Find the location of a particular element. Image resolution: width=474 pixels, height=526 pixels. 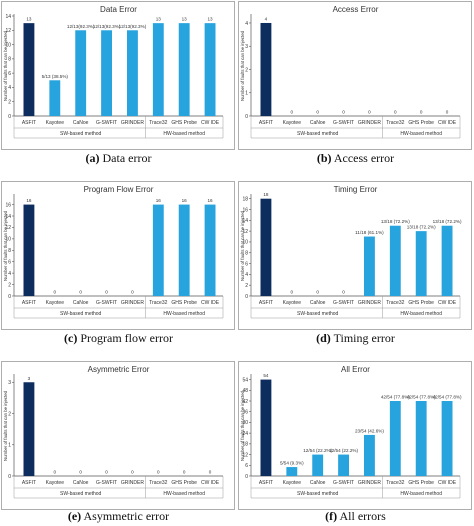

bar-kayotee is located at coordinates (292, 471).